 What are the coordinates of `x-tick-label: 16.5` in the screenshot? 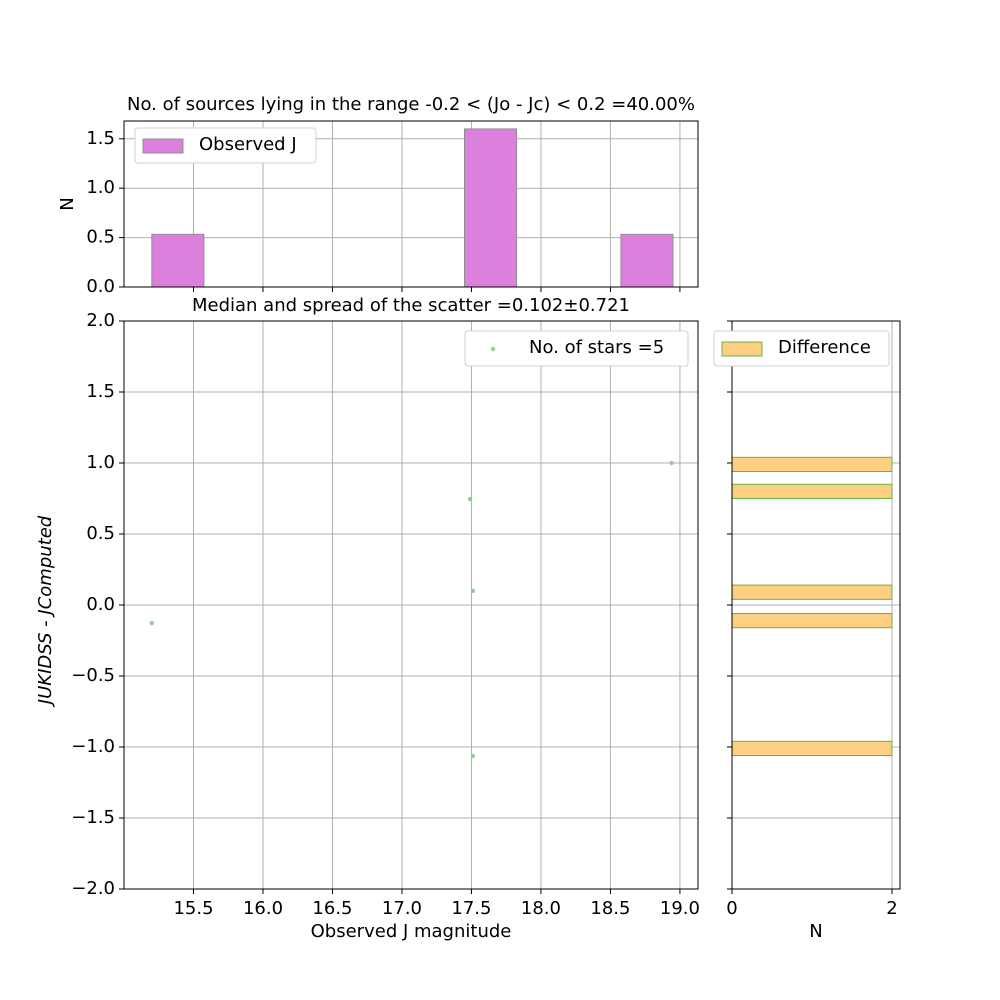 It's located at (332, 908).